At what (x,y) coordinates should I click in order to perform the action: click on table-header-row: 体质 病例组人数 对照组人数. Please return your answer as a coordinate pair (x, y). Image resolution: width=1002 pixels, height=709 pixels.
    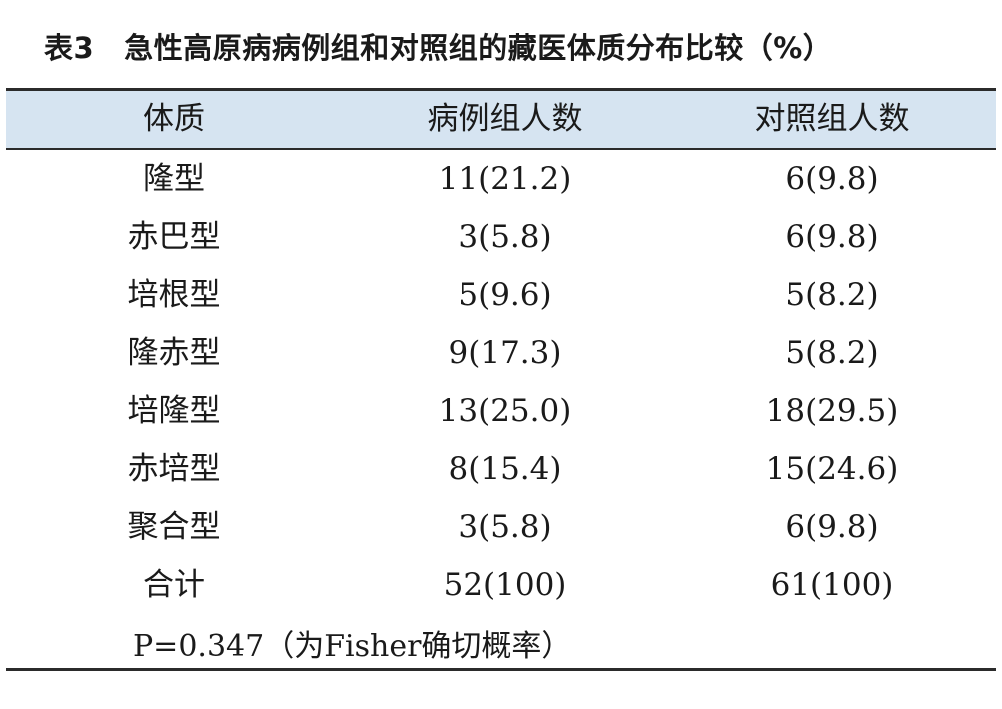
    Looking at the image, I should click on (501, 120).